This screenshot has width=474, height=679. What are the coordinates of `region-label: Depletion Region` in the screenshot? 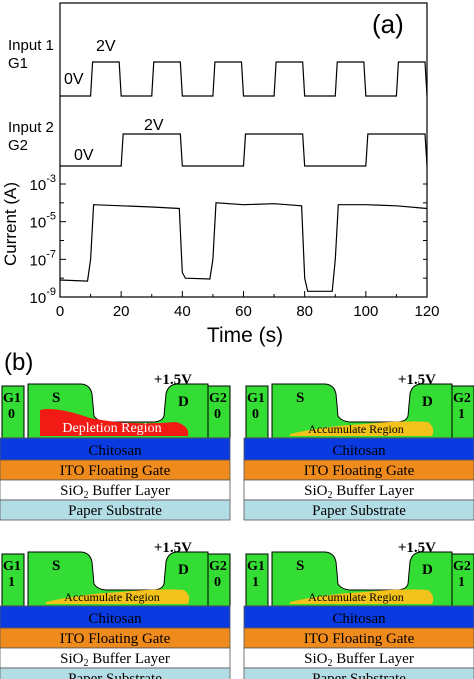 It's located at (111, 428).